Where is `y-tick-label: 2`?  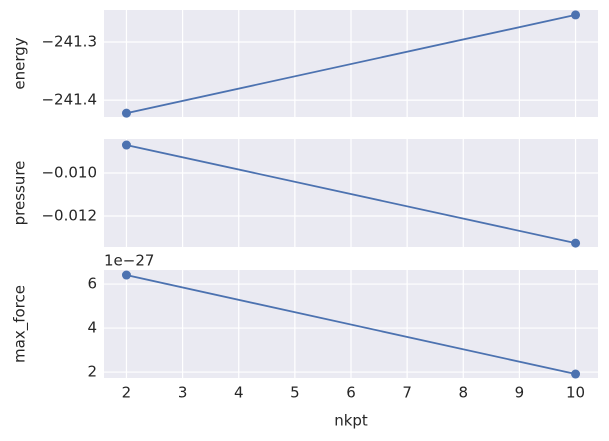
y-tick-label: 2 is located at coordinates (92, 372).